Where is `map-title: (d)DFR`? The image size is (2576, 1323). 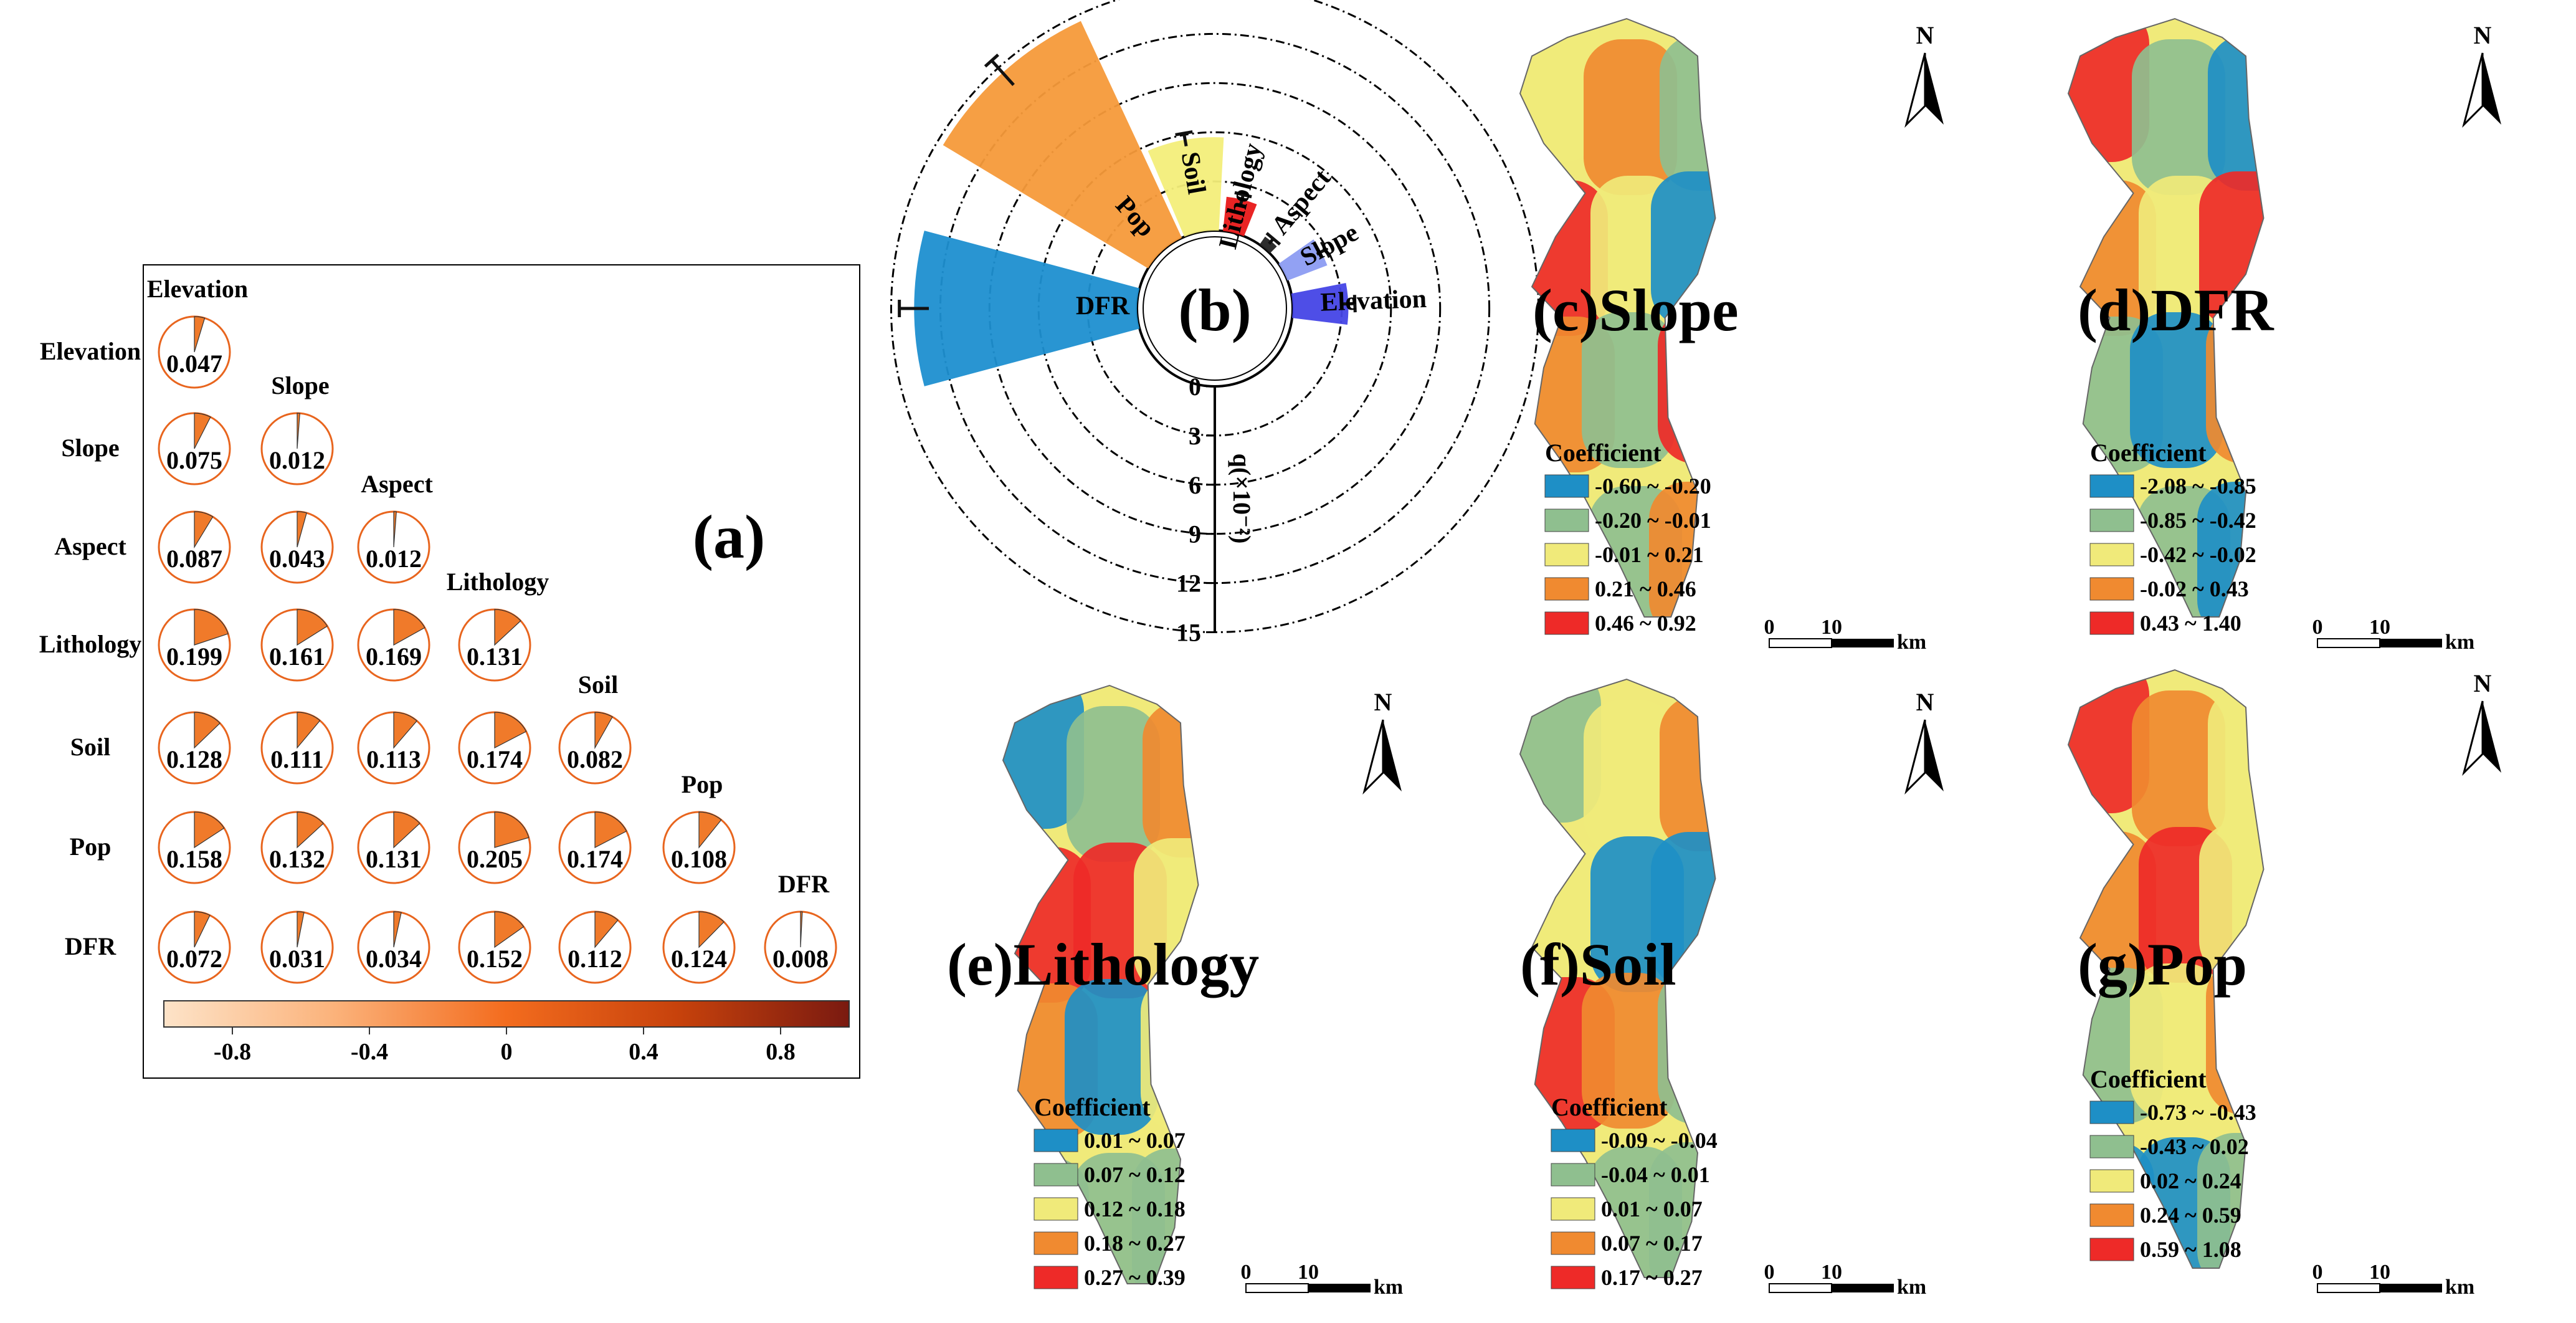 map-title: (d)DFR is located at coordinates (2176, 310).